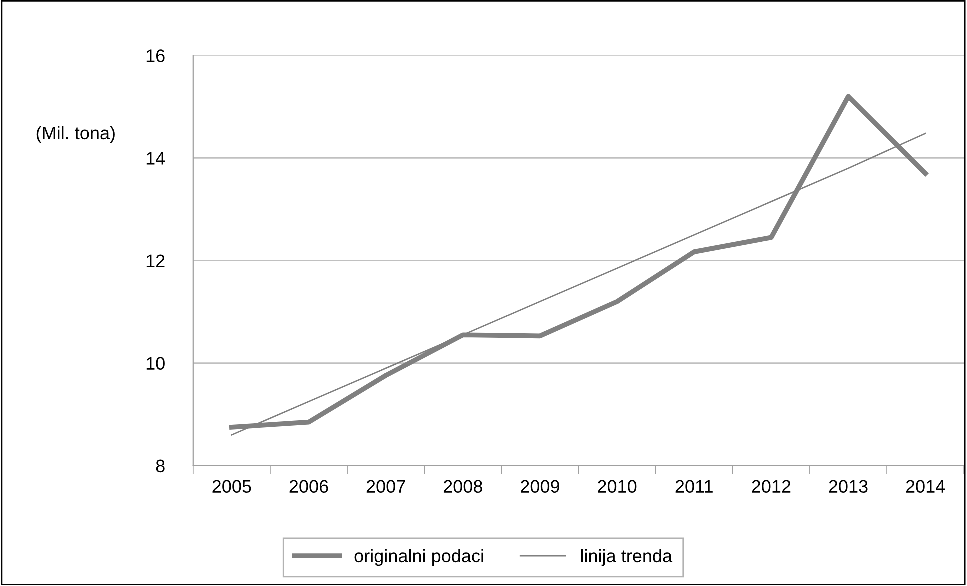 The image size is (967, 586). I want to click on legend-label: linija trenda, so click(627, 557).